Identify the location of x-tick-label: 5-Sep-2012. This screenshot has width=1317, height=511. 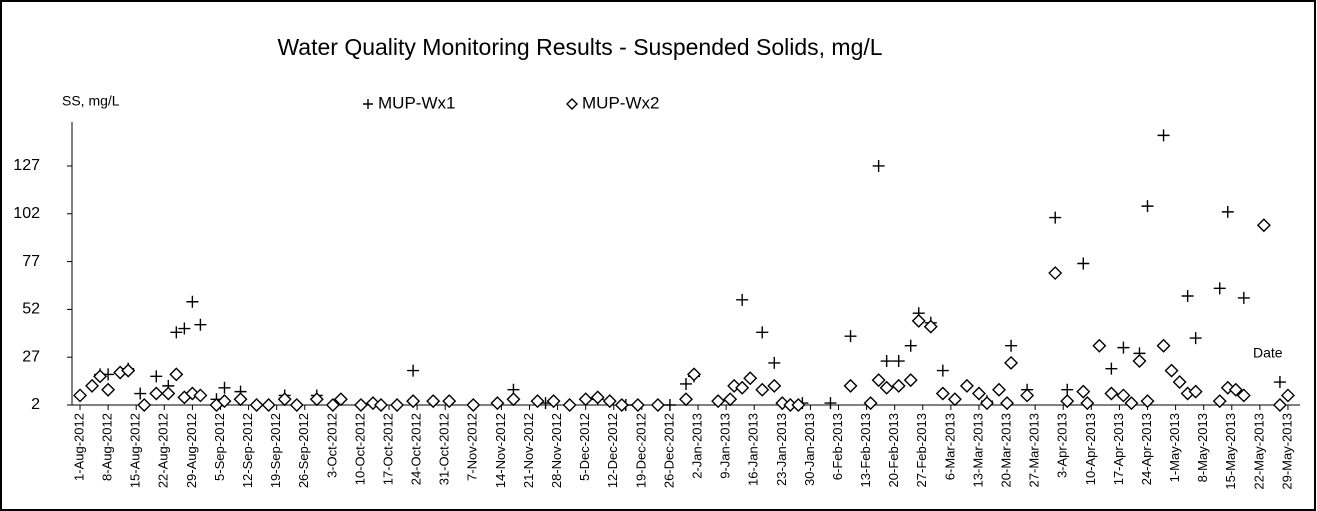
(219, 447).